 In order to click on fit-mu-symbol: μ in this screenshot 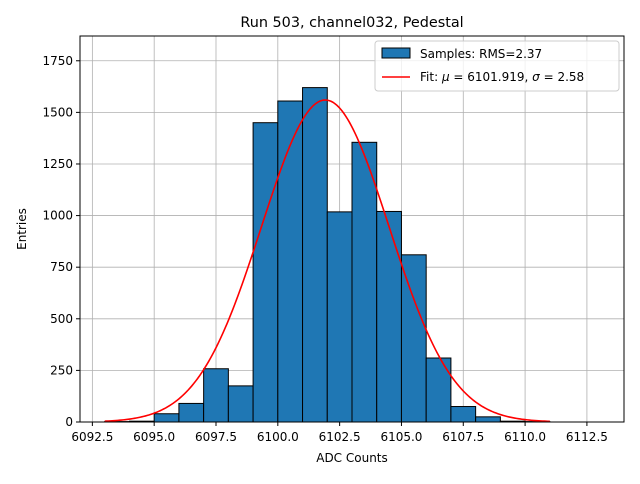, I will do `click(445, 77)`.